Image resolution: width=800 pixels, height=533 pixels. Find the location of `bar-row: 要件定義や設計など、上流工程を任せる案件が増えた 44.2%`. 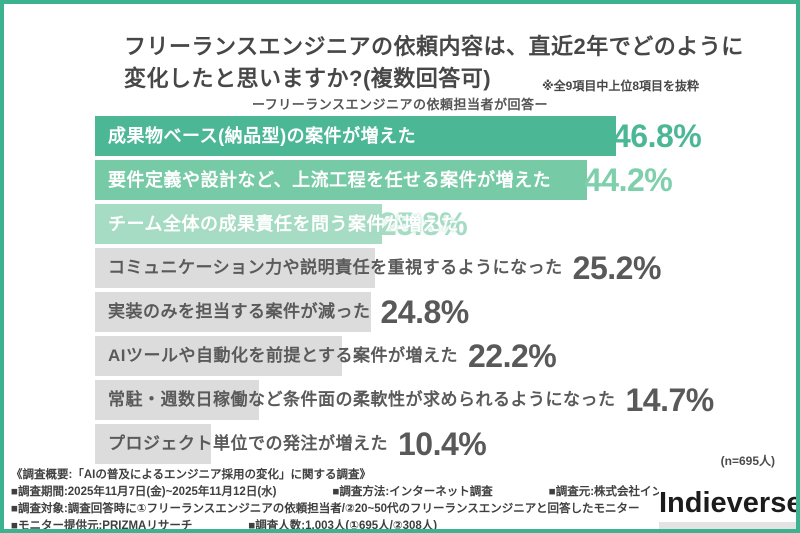

bar-row: 要件定義や設計など、上流工程を任せる案件が増えた 44.2% is located at coordinates (440, 180).